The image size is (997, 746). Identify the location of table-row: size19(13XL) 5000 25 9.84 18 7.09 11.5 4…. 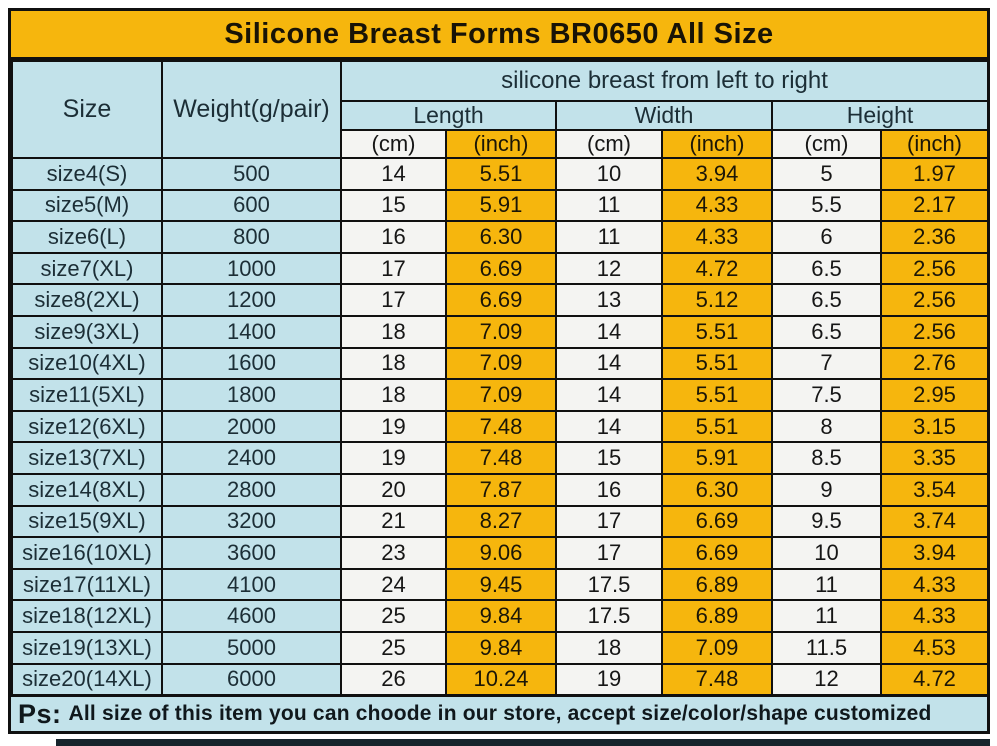
(500, 647).